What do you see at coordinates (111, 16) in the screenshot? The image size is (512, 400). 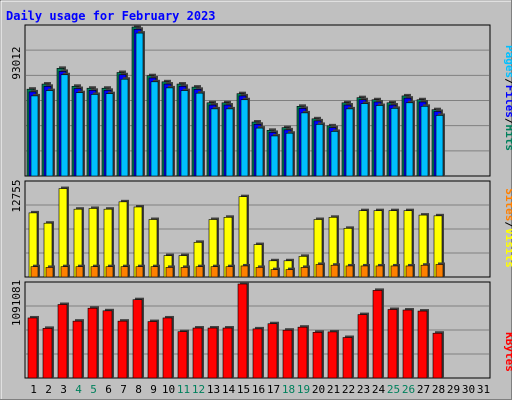 I see `chart-title: Daily usage for February 2023` at bounding box center [111, 16].